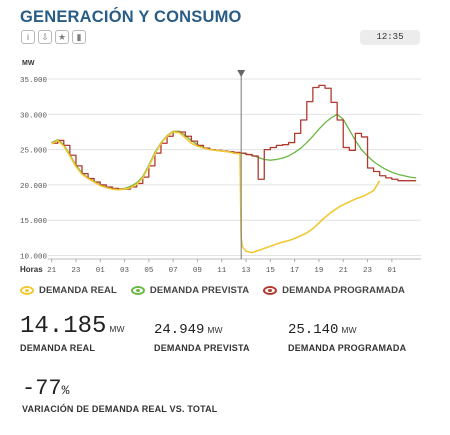  I want to click on page-title: GENERACIÓN Y CONSUMO, so click(131, 17).